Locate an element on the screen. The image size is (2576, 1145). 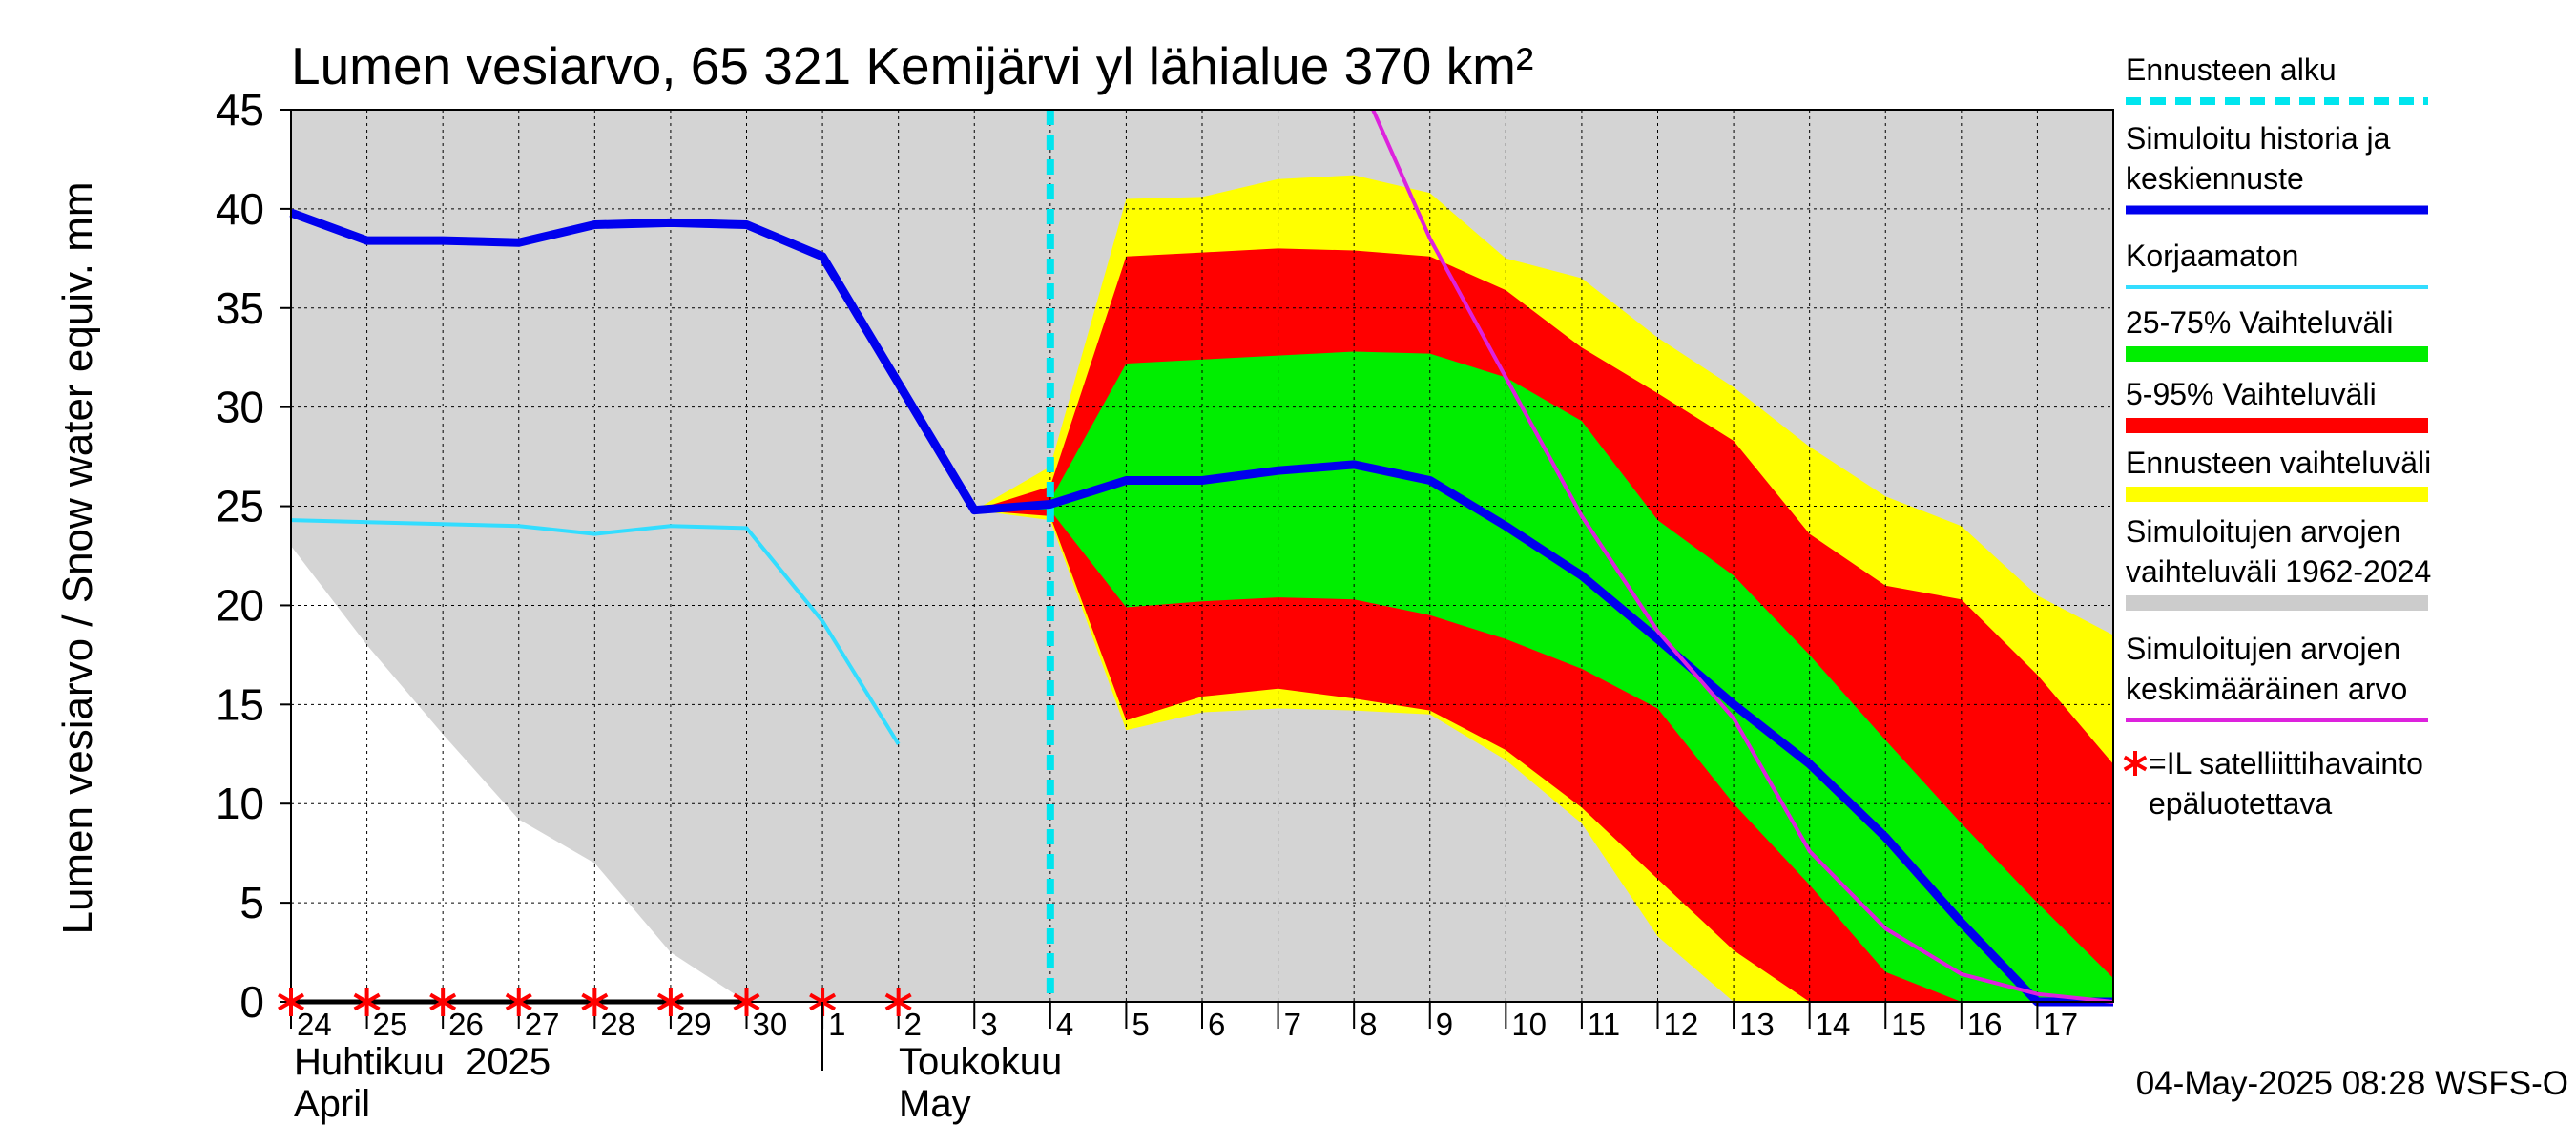
legend-item: =IL satelliittihavainto epäluotettava is located at coordinates (2273, 784).